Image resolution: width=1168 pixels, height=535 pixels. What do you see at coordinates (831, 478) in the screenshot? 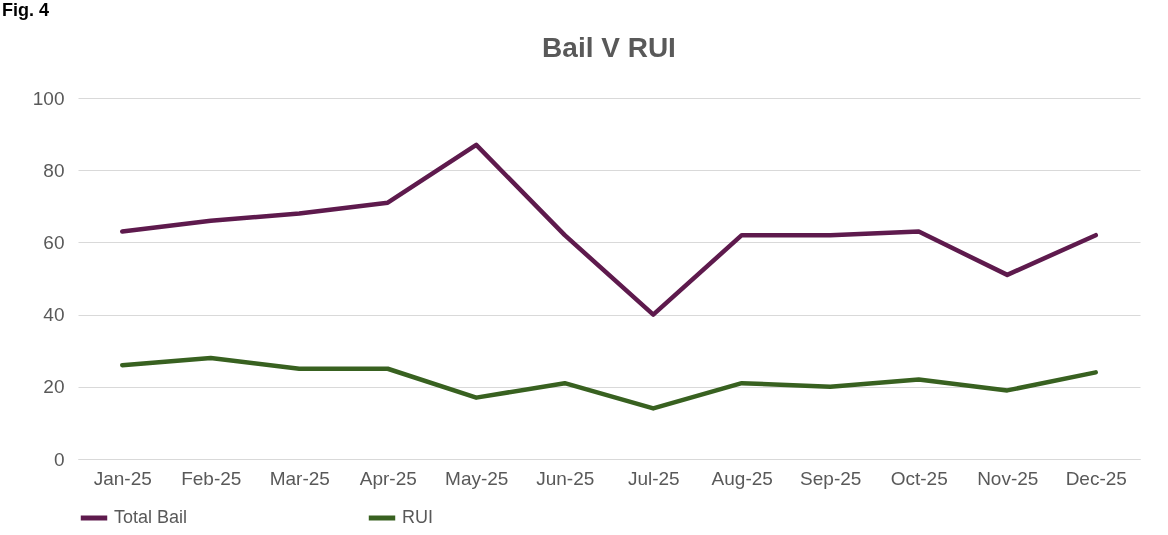
I see `x-tick-label: Sep-25` at bounding box center [831, 478].